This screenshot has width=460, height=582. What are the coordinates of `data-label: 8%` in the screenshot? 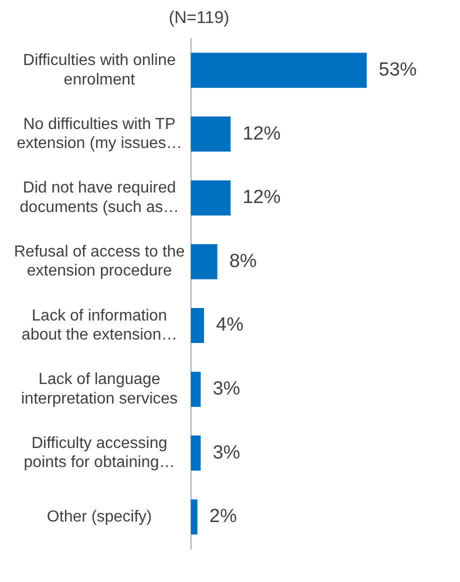 It's located at (243, 261).